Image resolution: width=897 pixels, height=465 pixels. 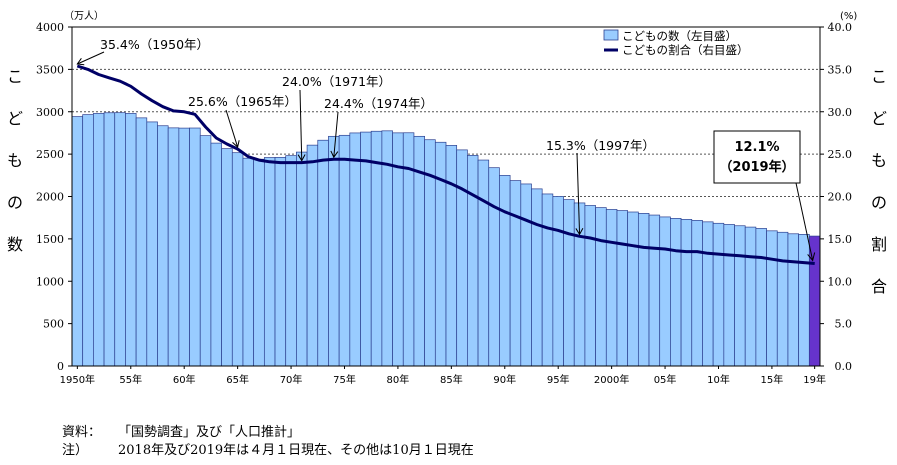 I want to click on bar-1985, so click(x=451, y=256).